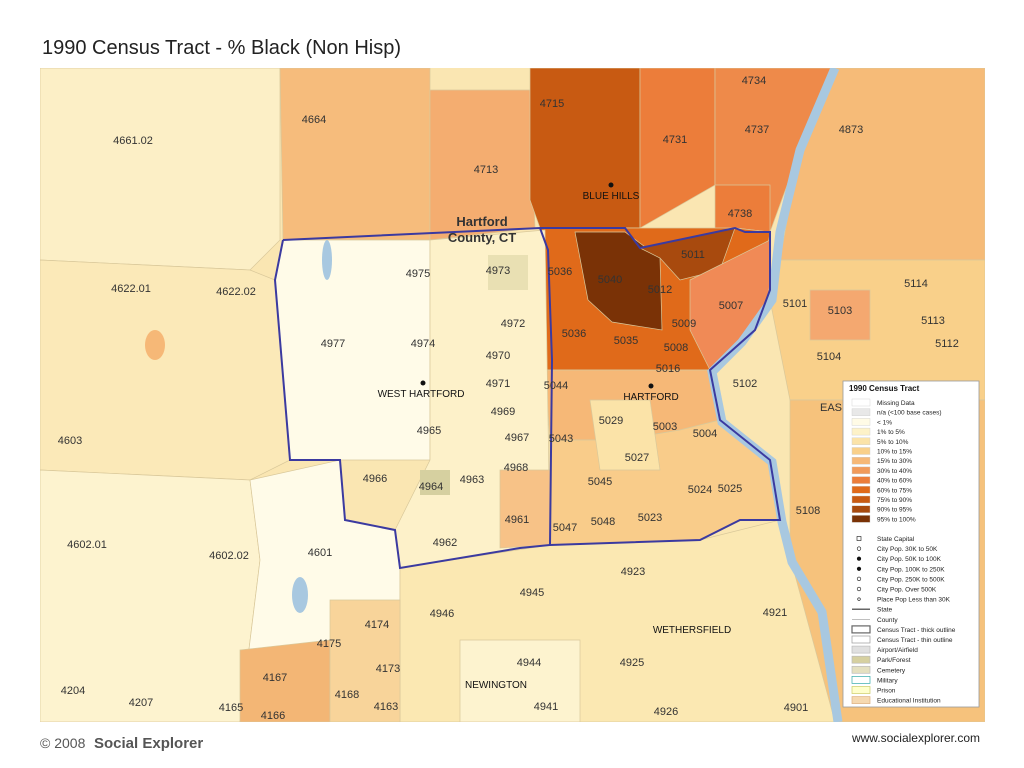 This screenshot has height=768, width=1024. I want to click on tract-label: 5103, so click(840, 311).